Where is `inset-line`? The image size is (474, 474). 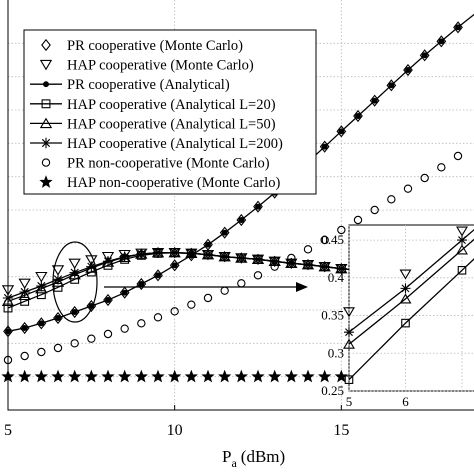 inset-line is located at coordinates (411, 291).